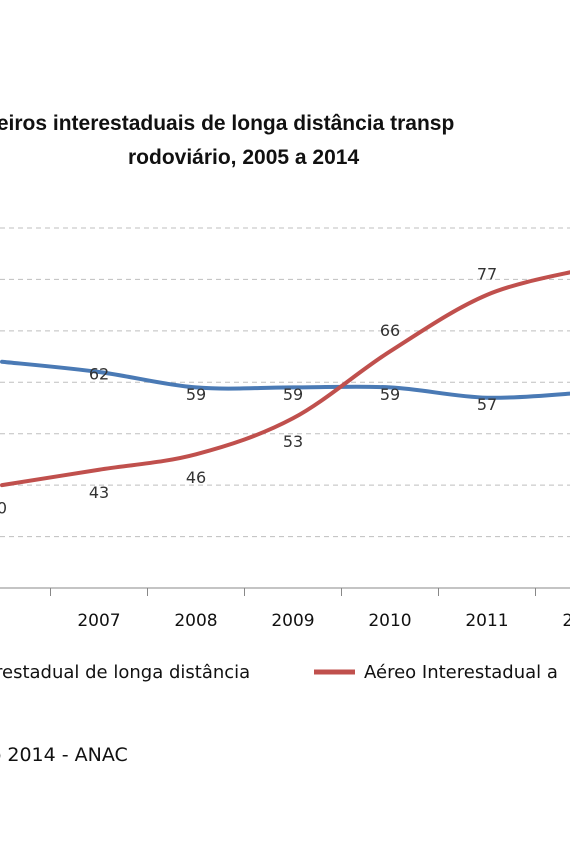  Describe the element at coordinates (390, 330) in the screenshot. I see `data-label: 66` at that location.